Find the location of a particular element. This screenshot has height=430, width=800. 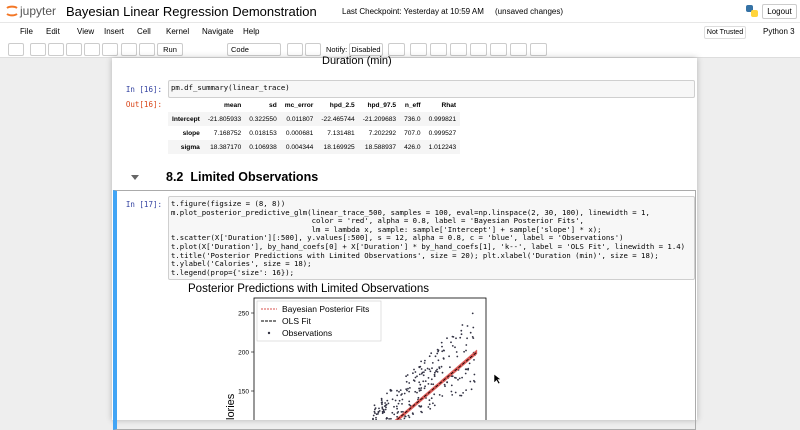

column-header: hpd_97.5 is located at coordinates (379, 105).